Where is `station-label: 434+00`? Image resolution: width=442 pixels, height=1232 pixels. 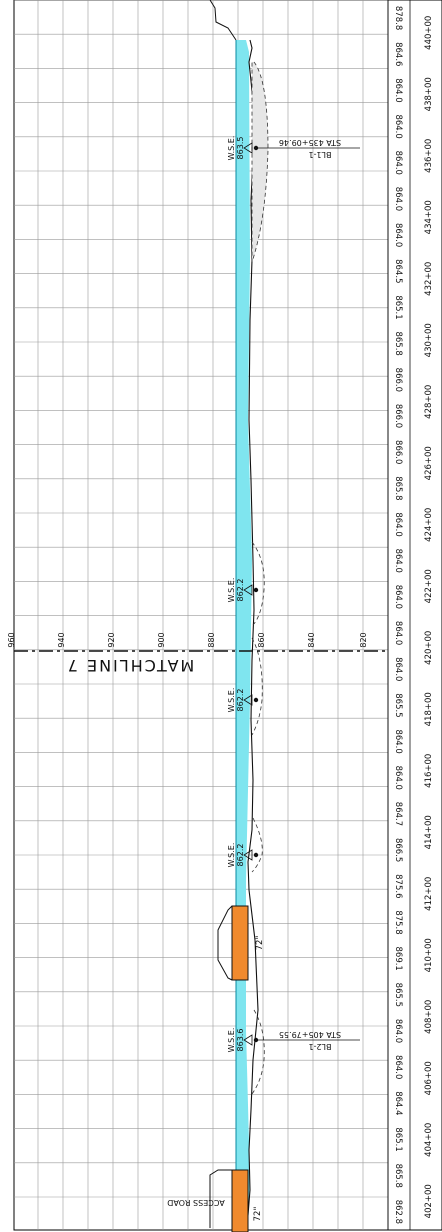
station-label: 434+00 is located at coordinates (429, 217).